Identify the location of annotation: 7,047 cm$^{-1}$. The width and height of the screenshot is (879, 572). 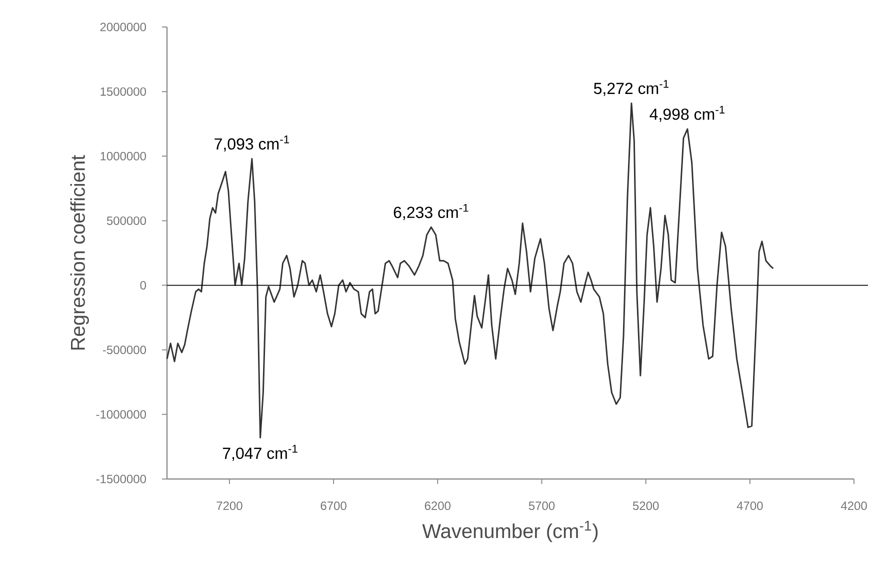
(260, 452).